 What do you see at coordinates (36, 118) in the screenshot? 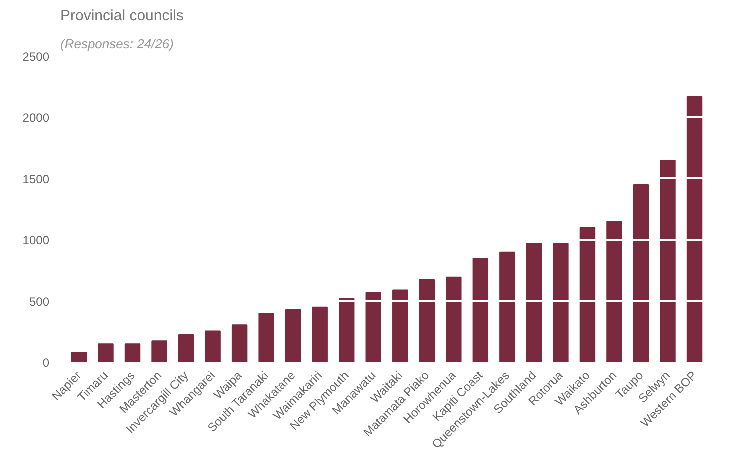
I see `y-tick-label: 2000` at bounding box center [36, 118].